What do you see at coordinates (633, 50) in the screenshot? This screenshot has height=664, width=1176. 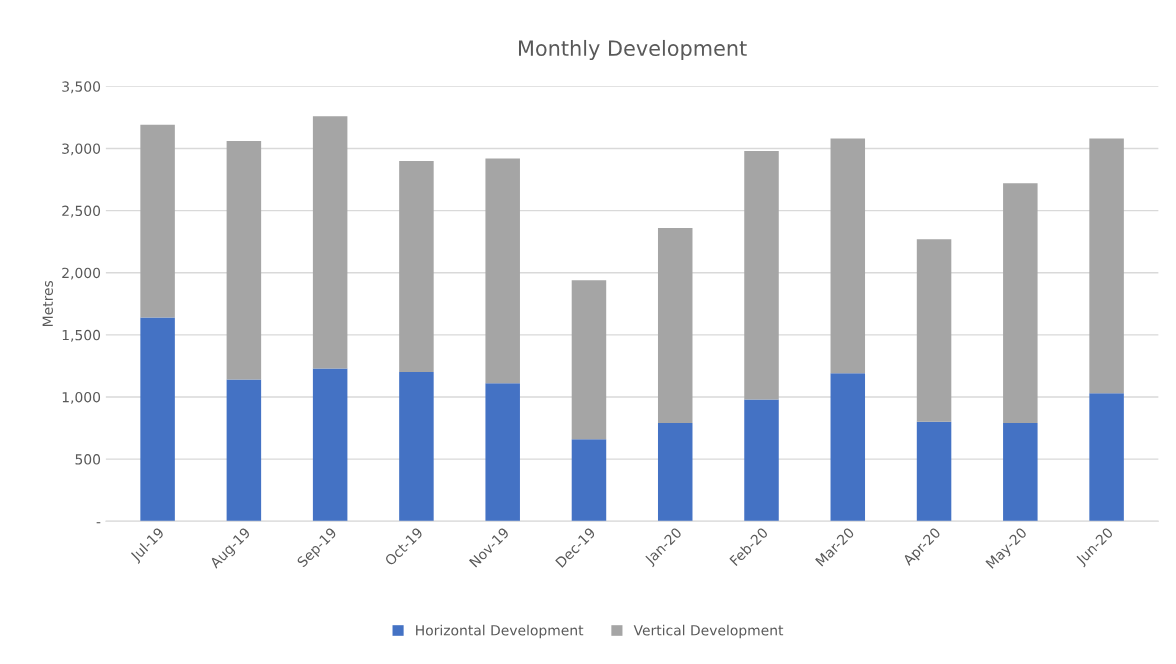 I see `chart-title: Monthly Development` at bounding box center [633, 50].